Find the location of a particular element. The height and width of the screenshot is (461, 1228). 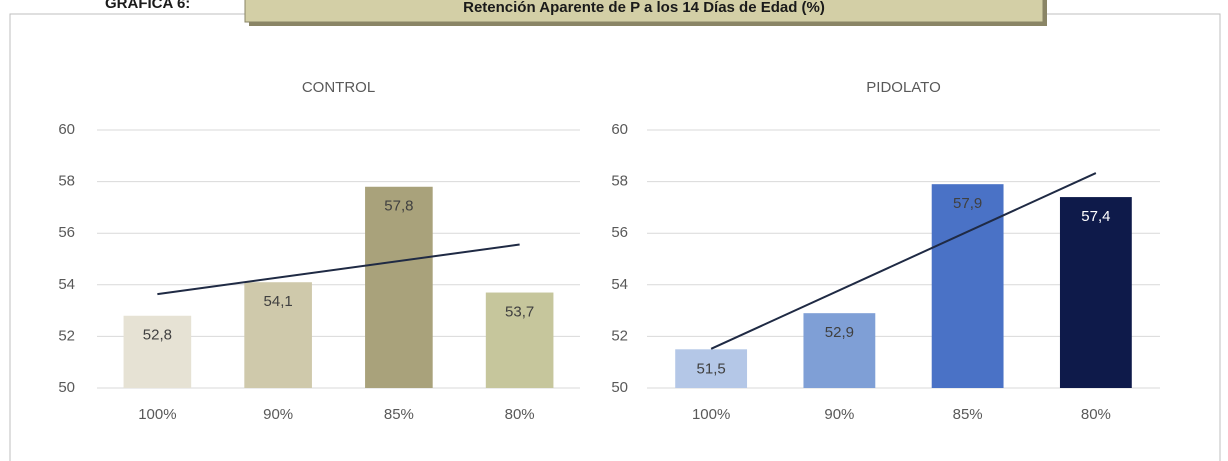

data-label: 53,7 is located at coordinates (519, 312).